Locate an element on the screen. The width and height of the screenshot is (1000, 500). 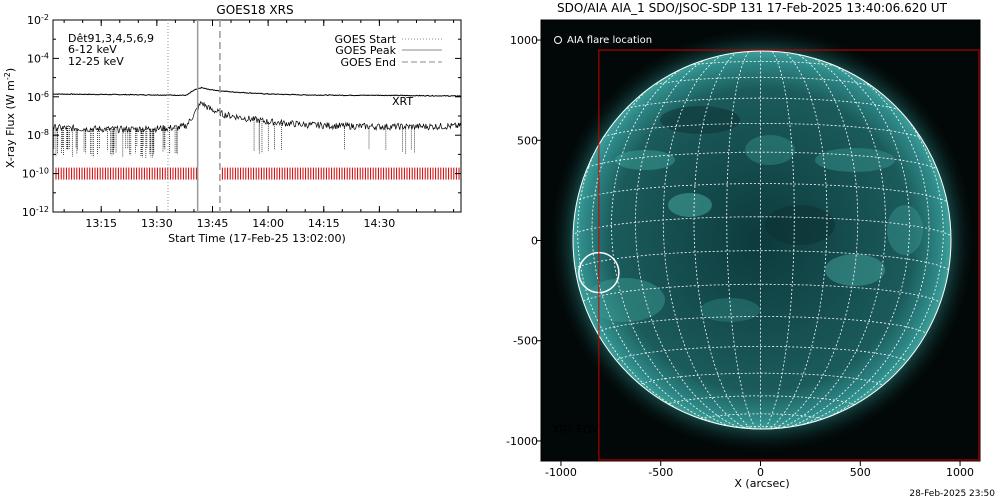
x-tick-label: 13:30 is located at coordinates (157, 223).